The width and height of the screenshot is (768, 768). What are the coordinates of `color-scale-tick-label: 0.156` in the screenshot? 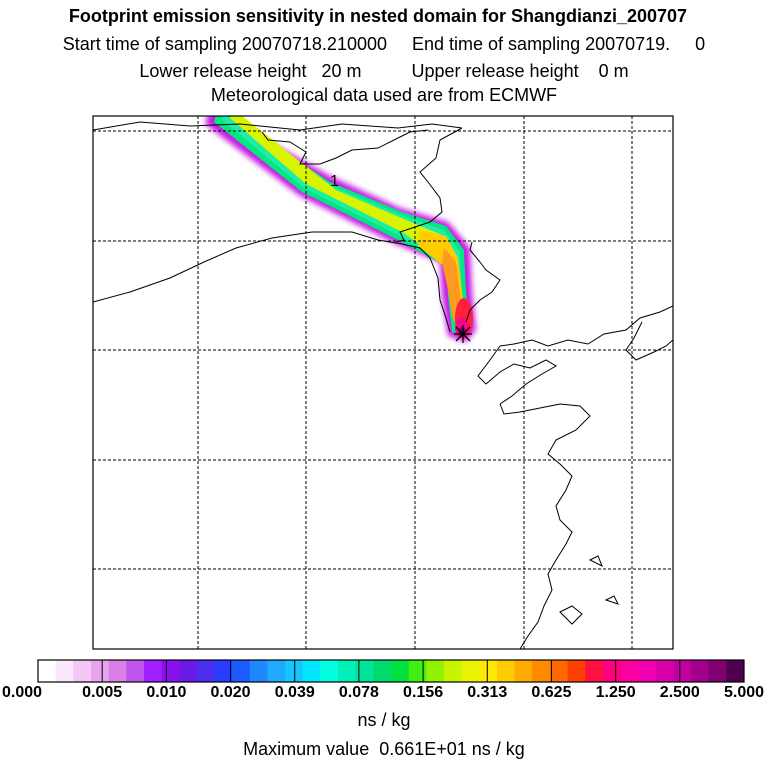 It's located at (423, 692).